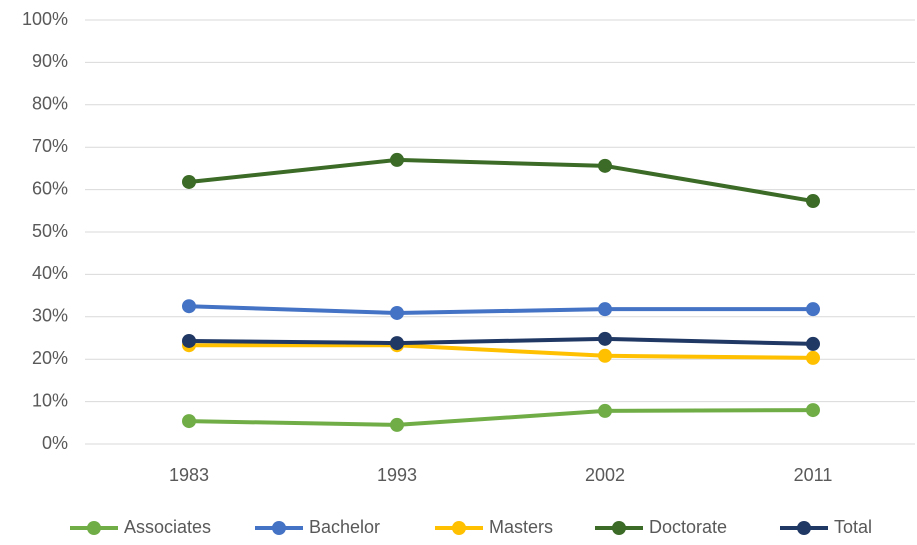 Image resolution: width=917 pixels, height=545 pixels. I want to click on x-tick-label: 1983, so click(189, 475).